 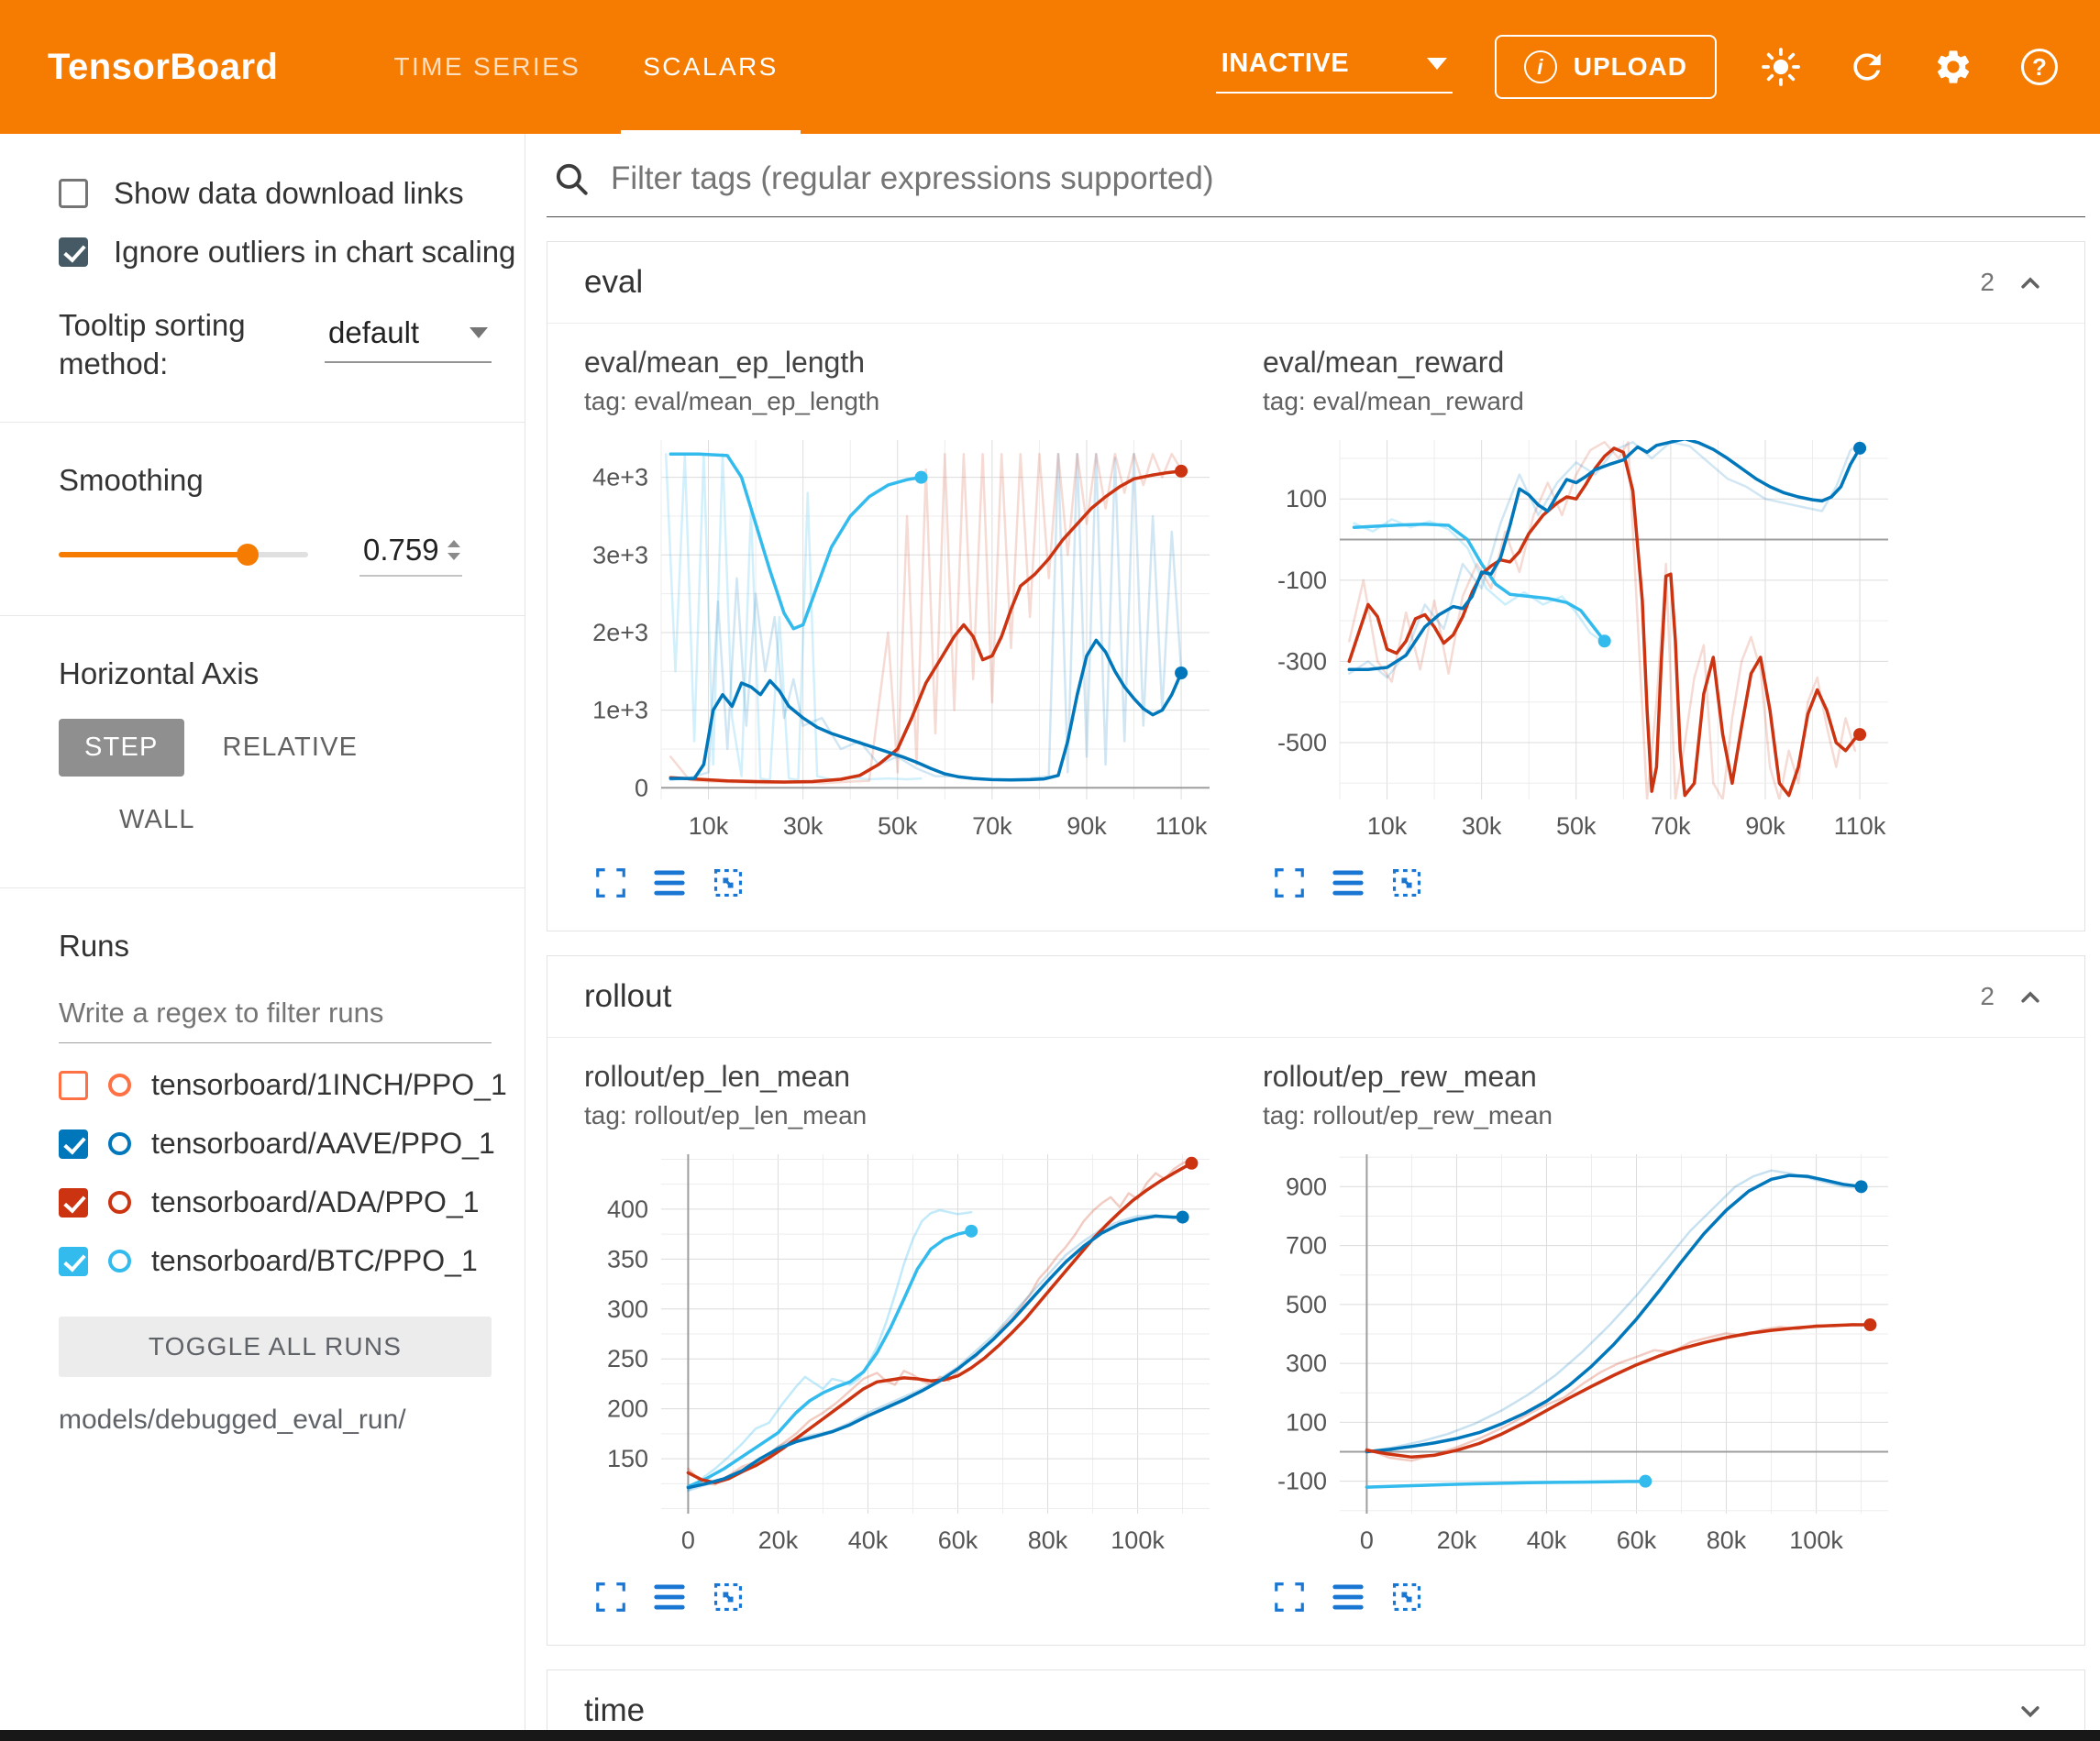 What do you see at coordinates (314, 1261) in the screenshot?
I see `run-label: tensorboard/BTC/PPO_1` at bounding box center [314, 1261].